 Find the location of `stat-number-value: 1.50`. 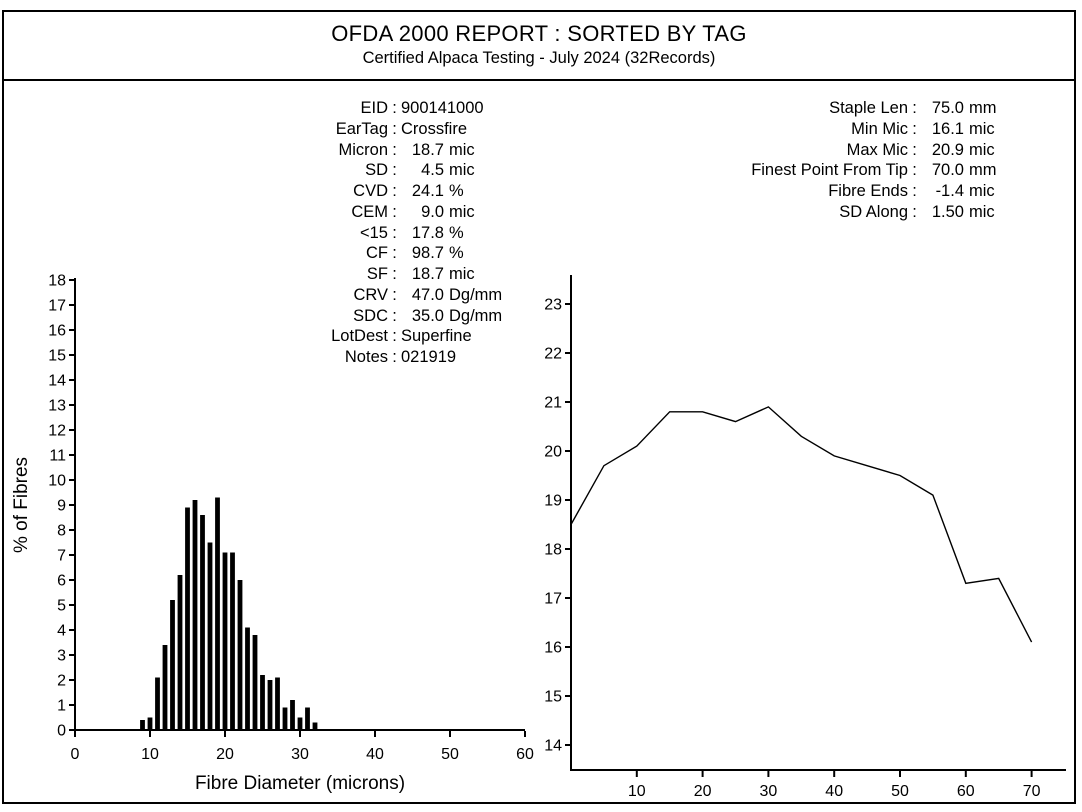

stat-number-value: 1.50 is located at coordinates (947, 211).